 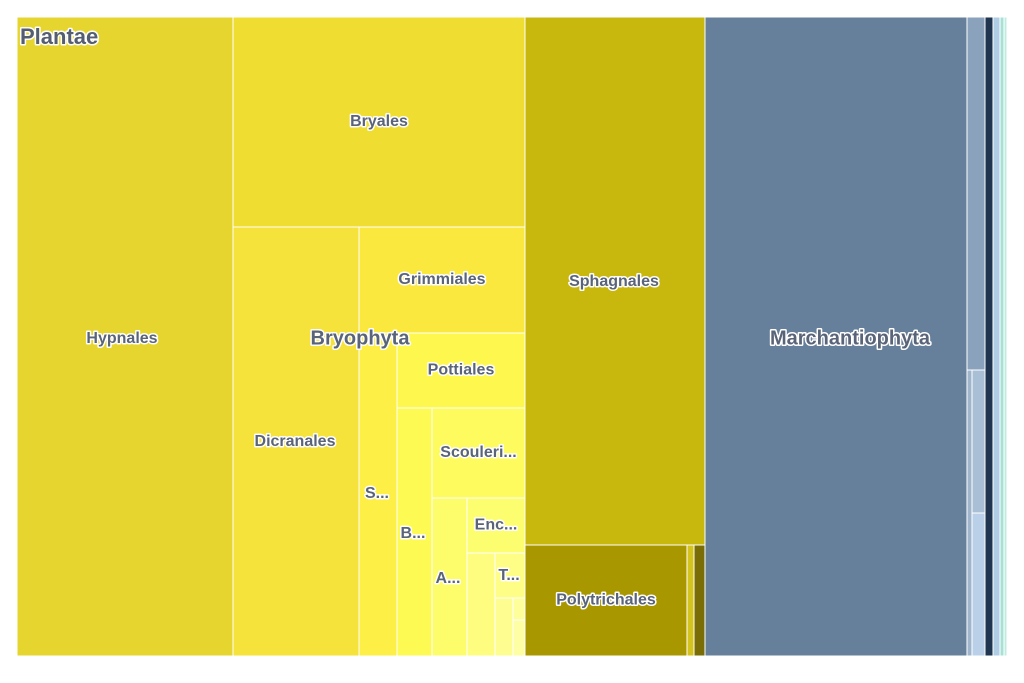 What do you see at coordinates (121, 338) in the screenshot?
I see `tile-label: Hypnales` at bounding box center [121, 338].